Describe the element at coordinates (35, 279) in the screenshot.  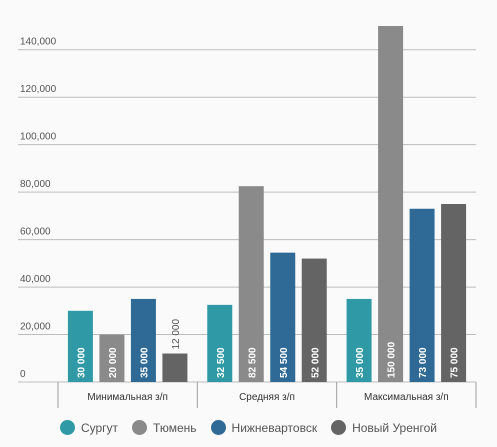
I see `y-tick-label: 40,000` at that location.